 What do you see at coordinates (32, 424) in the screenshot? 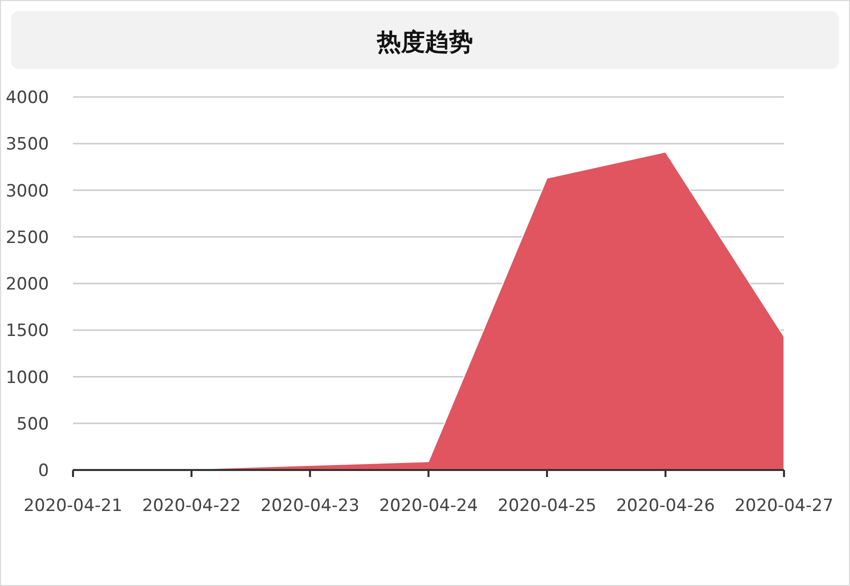
I see `y-tick-label: 500` at bounding box center [32, 424].